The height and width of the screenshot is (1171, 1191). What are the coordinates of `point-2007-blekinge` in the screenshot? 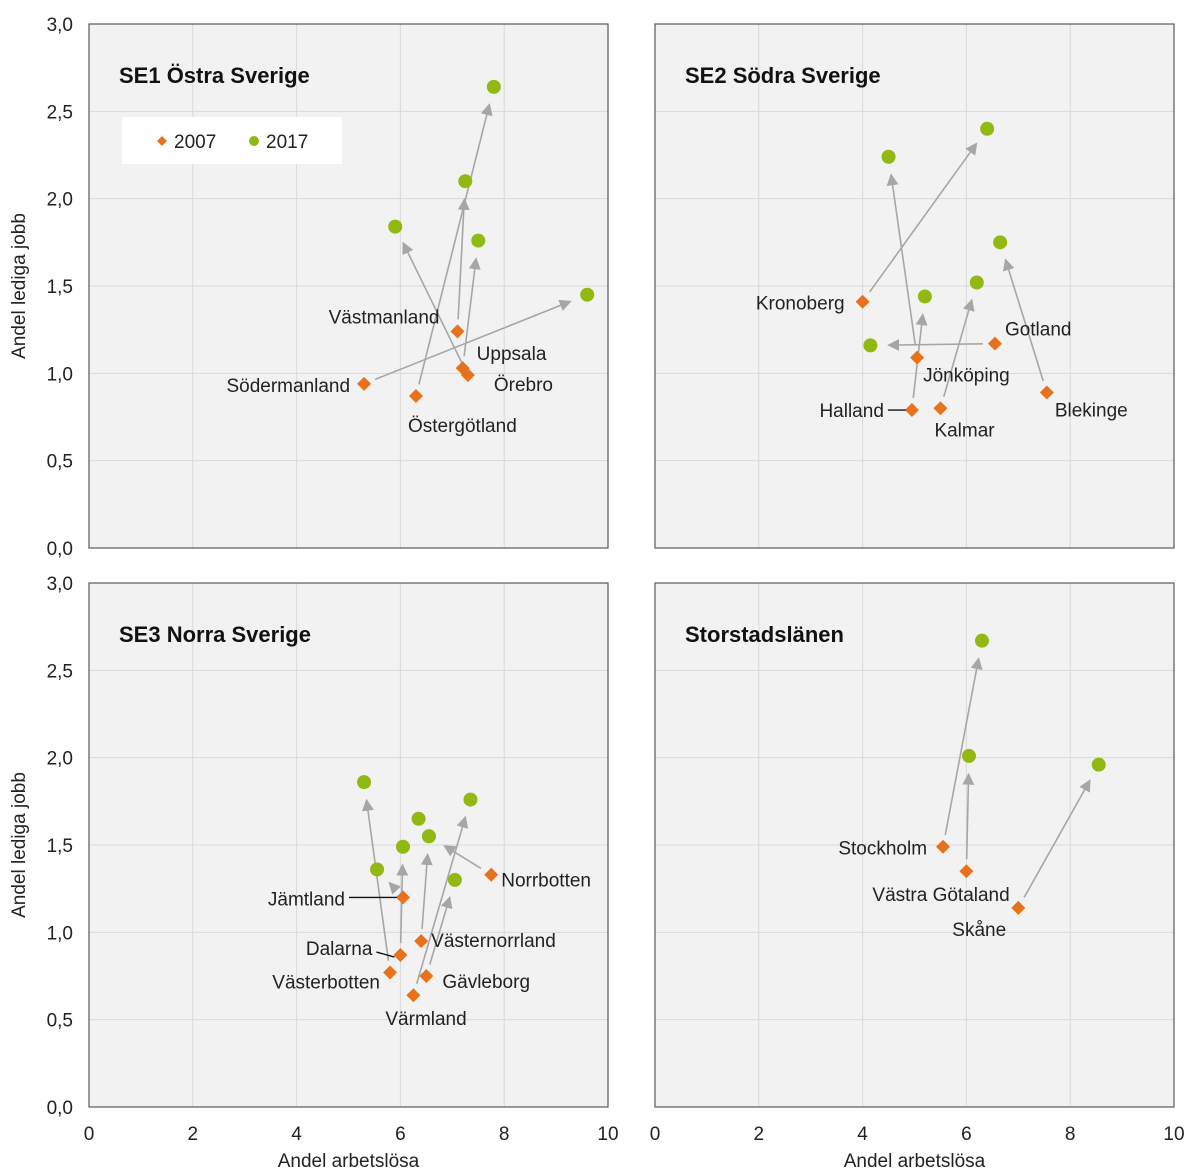 It's located at (1046, 392).